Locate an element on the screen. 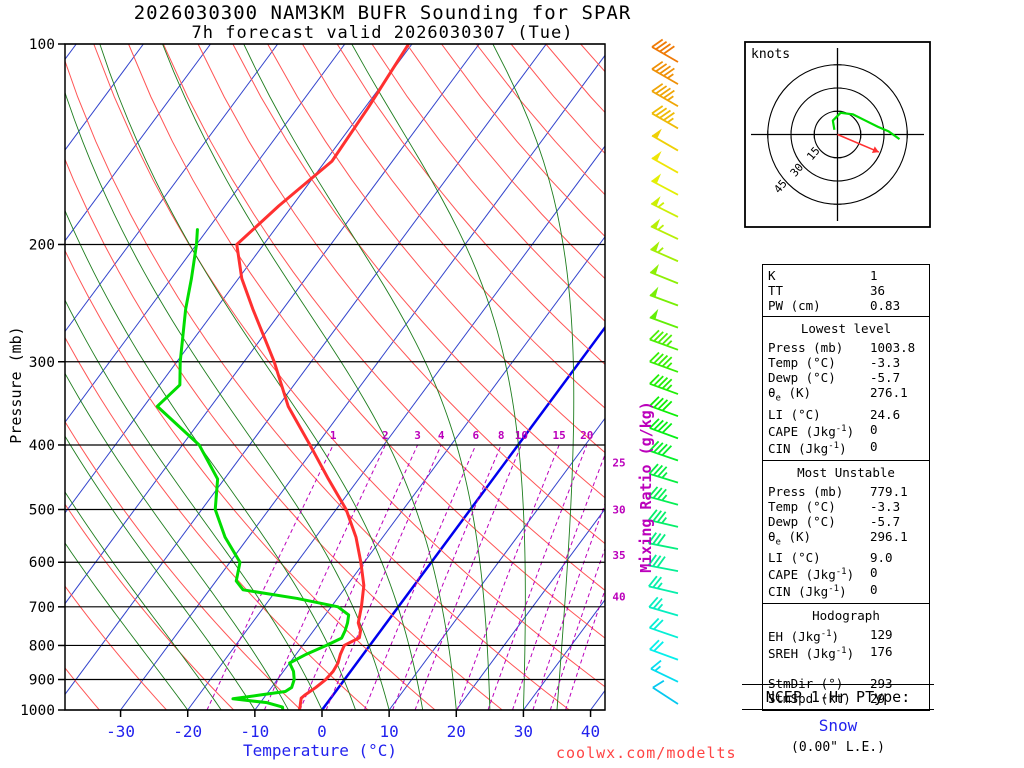  stat-value: 779.1 is located at coordinates (889, 491).